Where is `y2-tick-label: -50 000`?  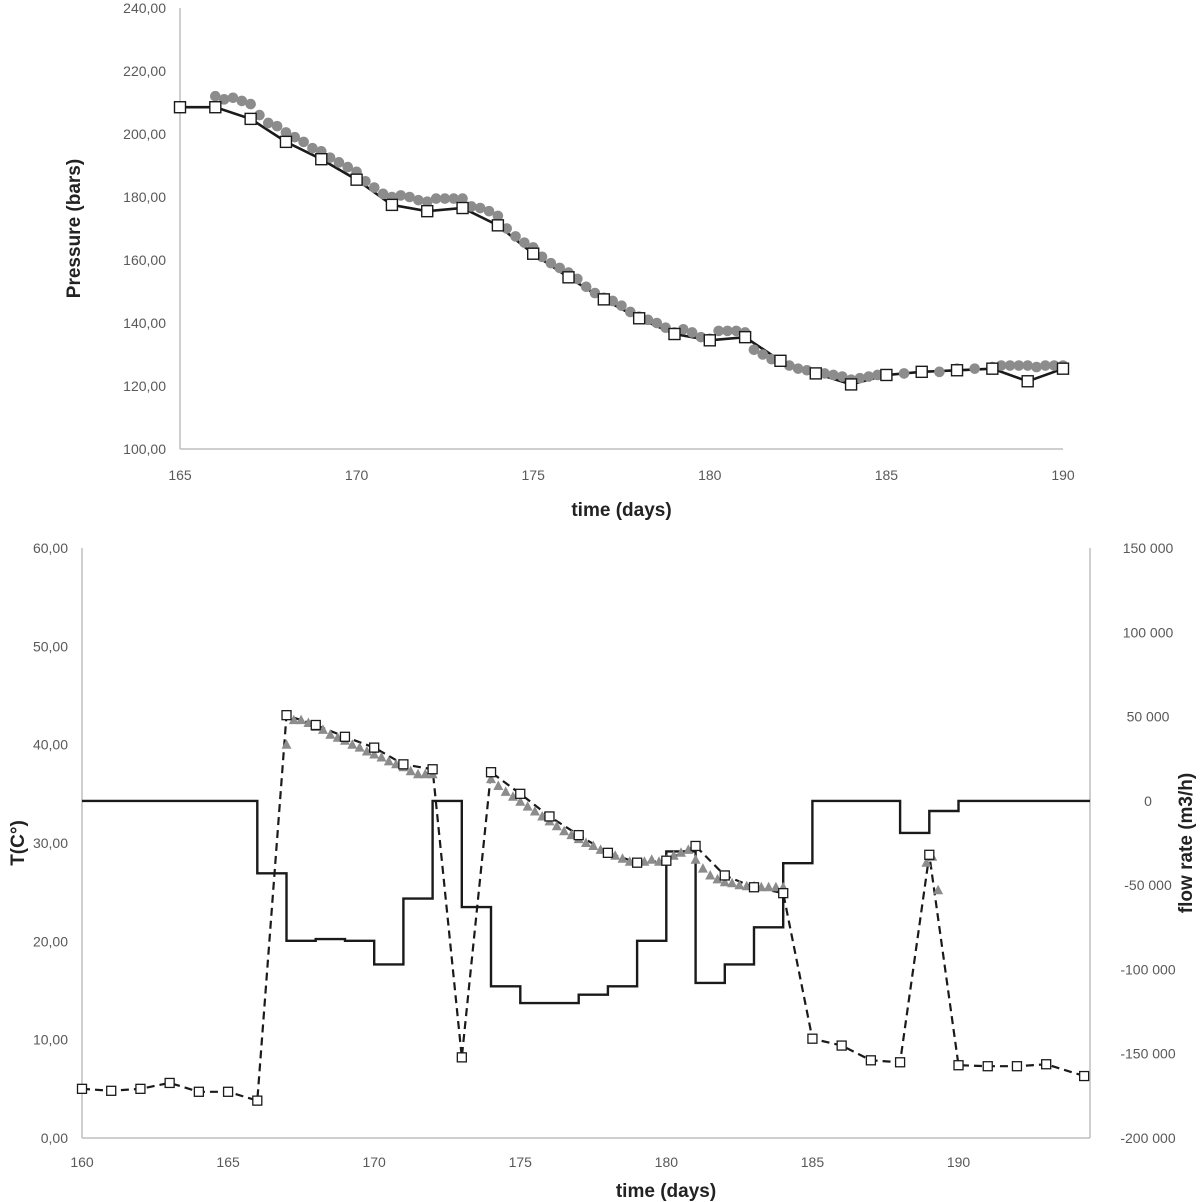 y2-tick-label: -50 000 is located at coordinates (1148, 885).